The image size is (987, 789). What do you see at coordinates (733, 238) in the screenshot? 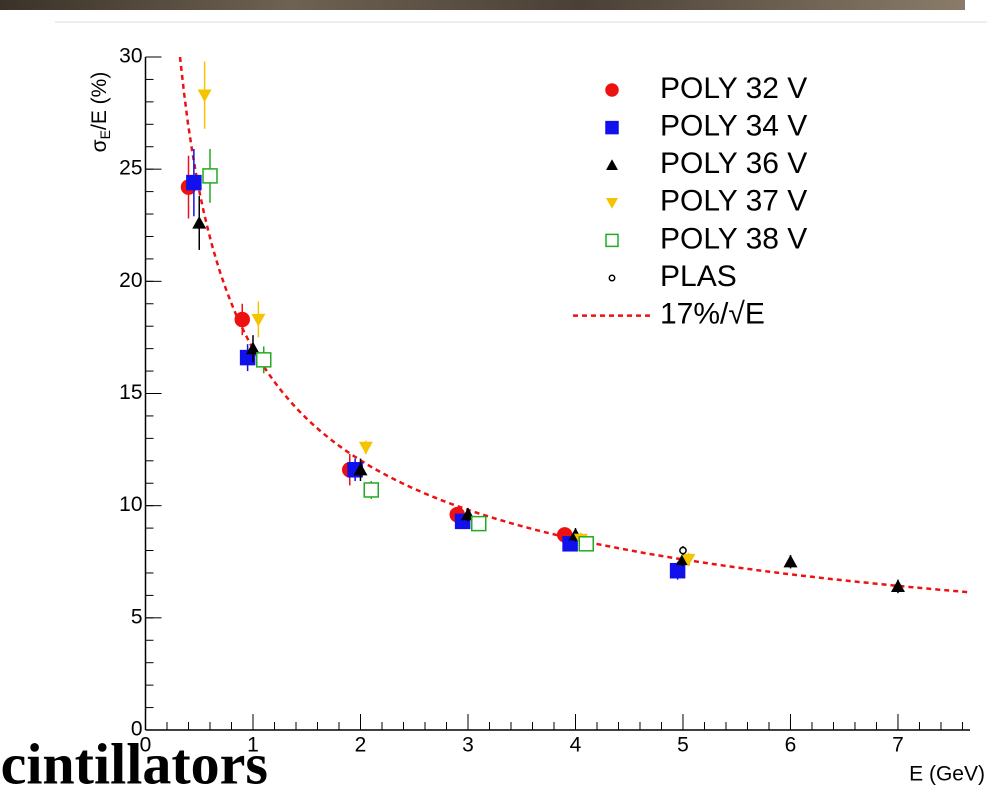
I see `legend-label: POLY 38 V` at bounding box center [733, 238].